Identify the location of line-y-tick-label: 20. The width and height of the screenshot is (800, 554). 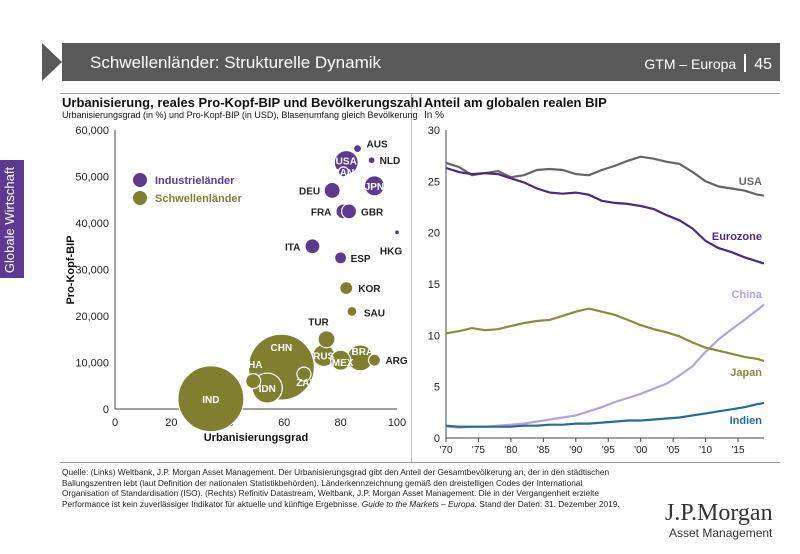
(434, 234).